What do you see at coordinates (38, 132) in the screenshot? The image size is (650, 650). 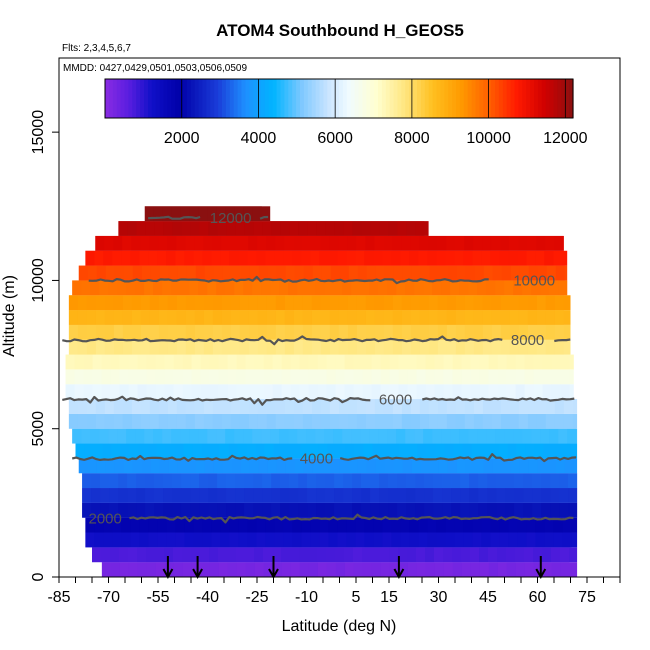 I see `y-tick-label: 15000` at bounding box center [38, 132].